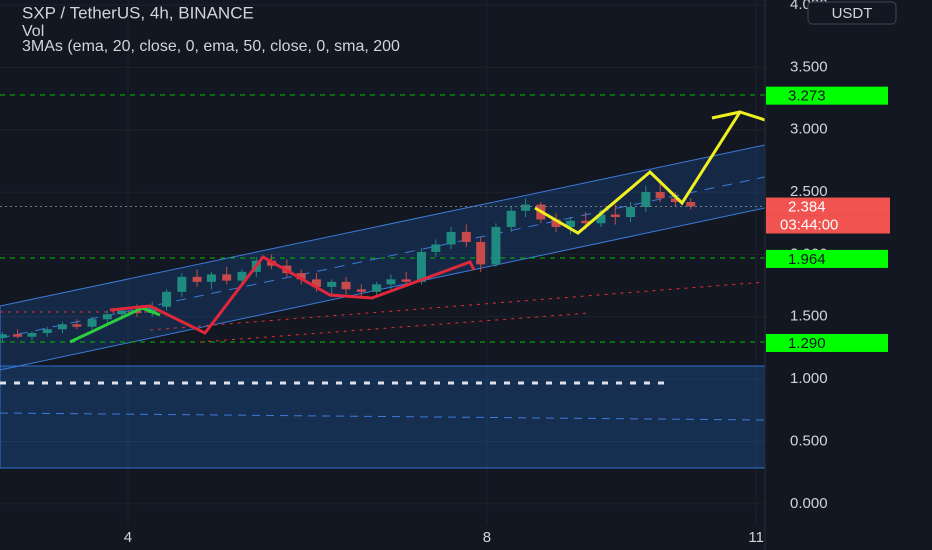  Describe the element at coordinates (807, 206) in the screenshot. I see `price-tag-label: 2.384` at that location.